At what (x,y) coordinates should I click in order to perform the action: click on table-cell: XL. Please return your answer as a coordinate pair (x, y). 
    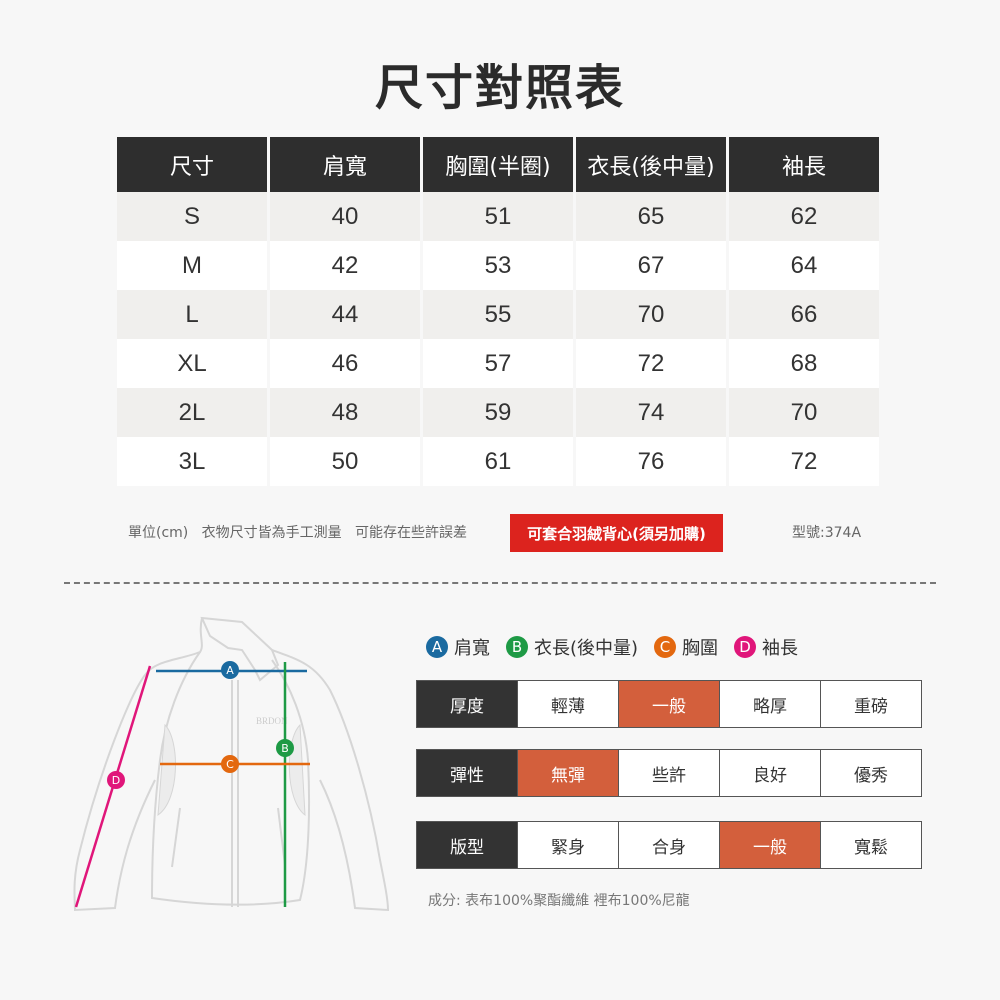
    Looking at the image, I should click on (192, 363).